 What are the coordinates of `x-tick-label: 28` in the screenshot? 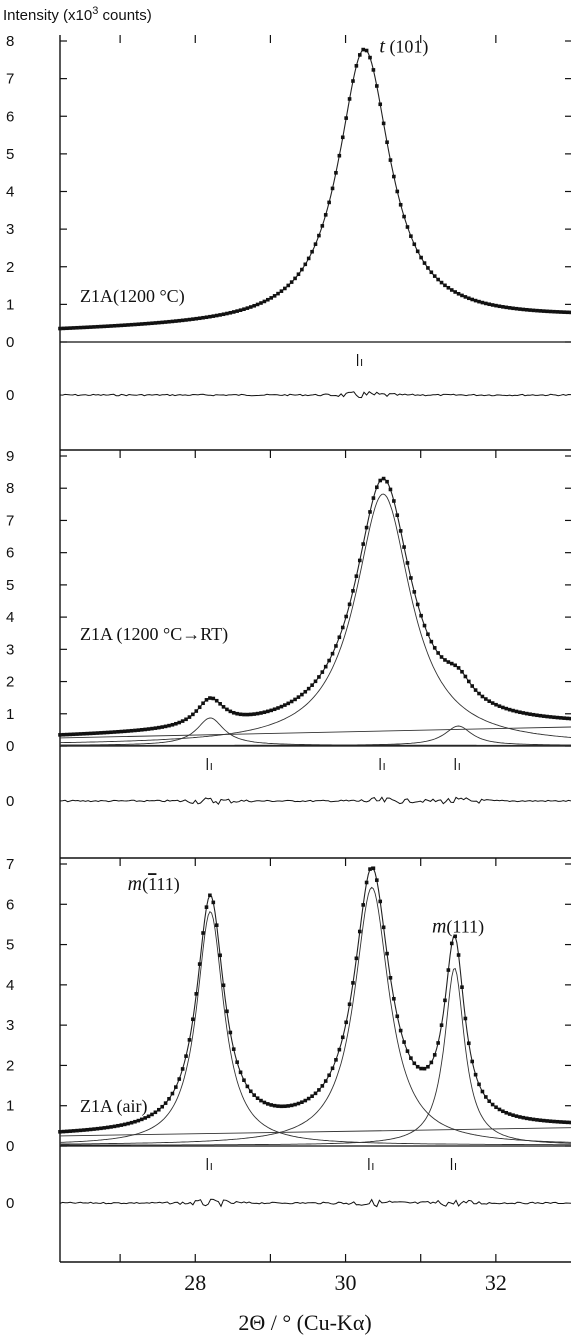 It's located at (195, 1282).